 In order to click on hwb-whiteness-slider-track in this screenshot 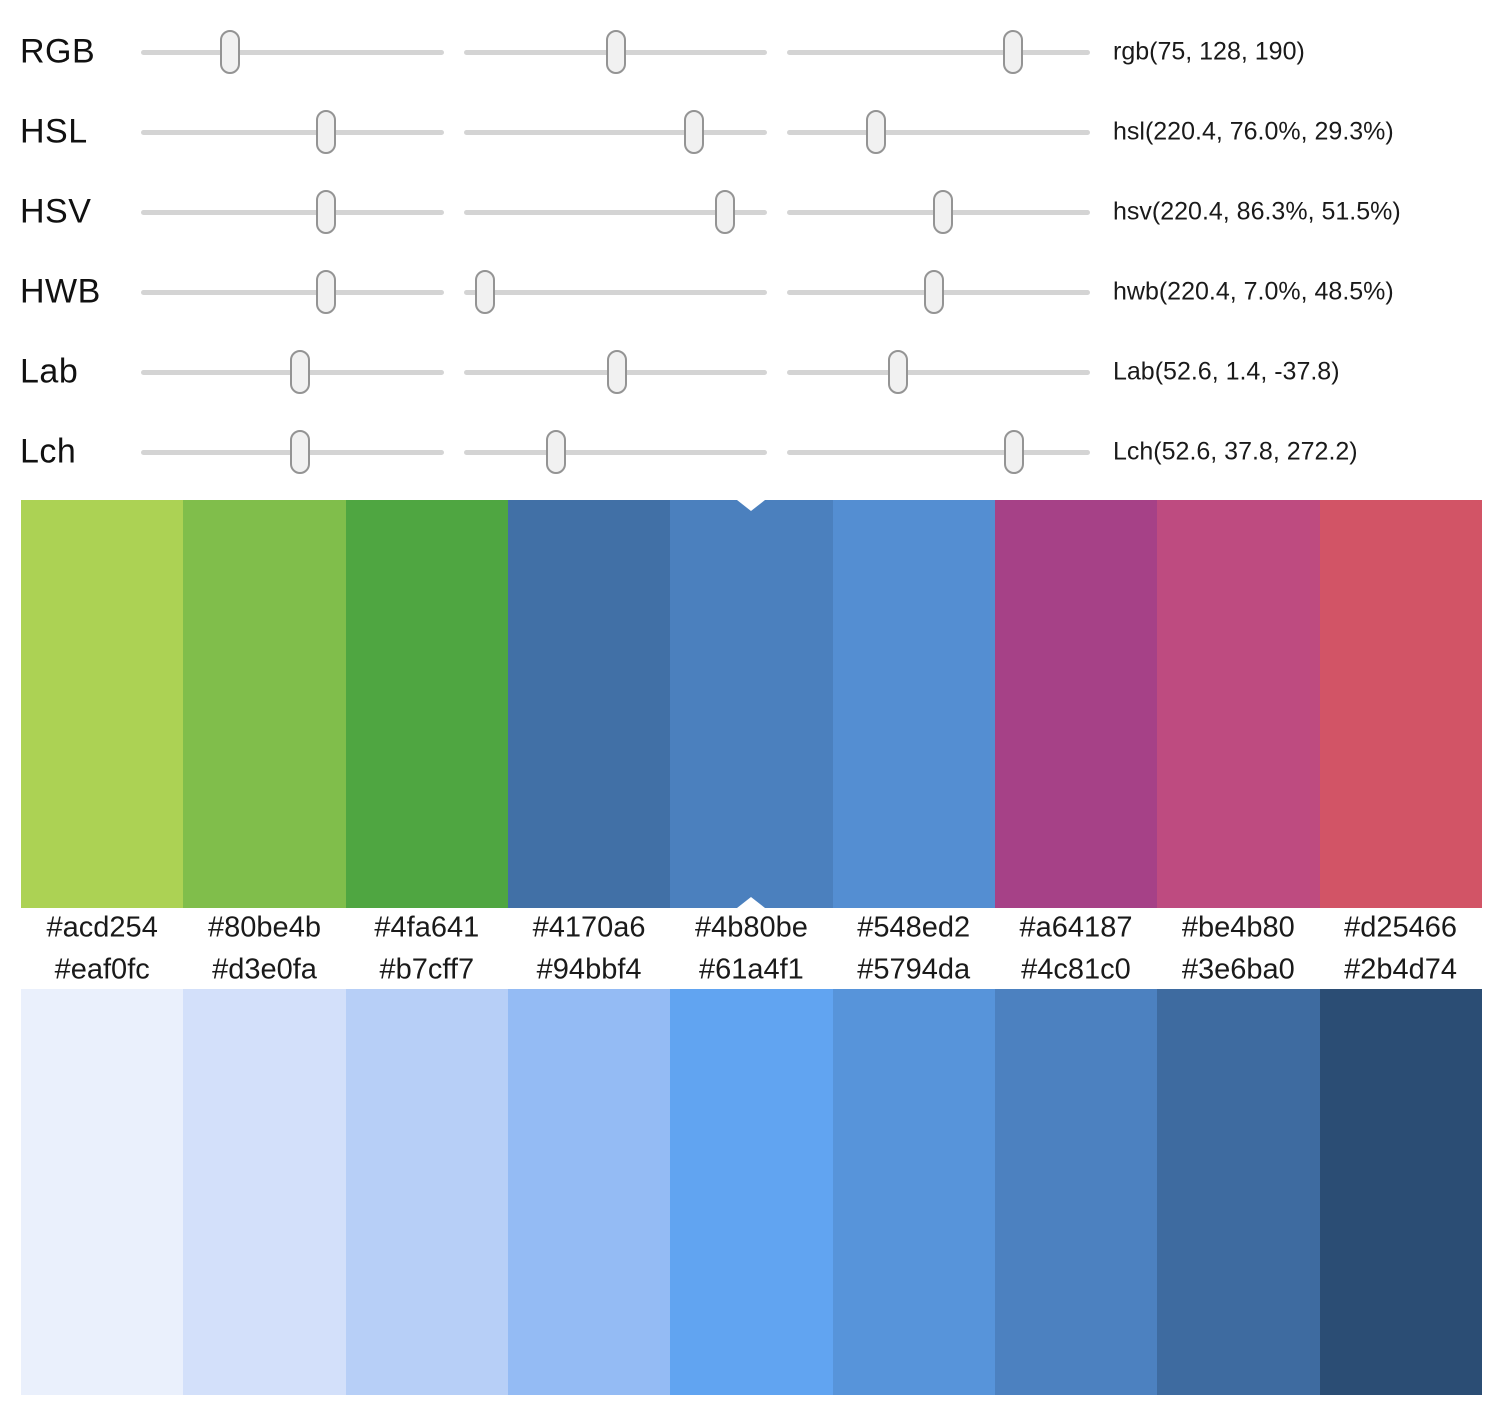, I will do `click(615, 292)`.